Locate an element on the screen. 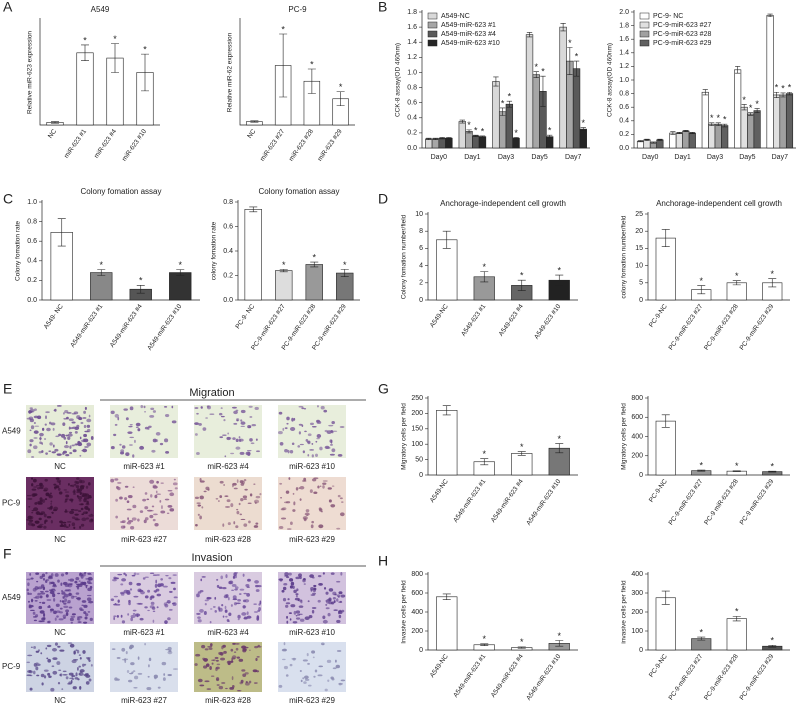  y-tick-label: 0.8 is located at coordinates (32, 221).